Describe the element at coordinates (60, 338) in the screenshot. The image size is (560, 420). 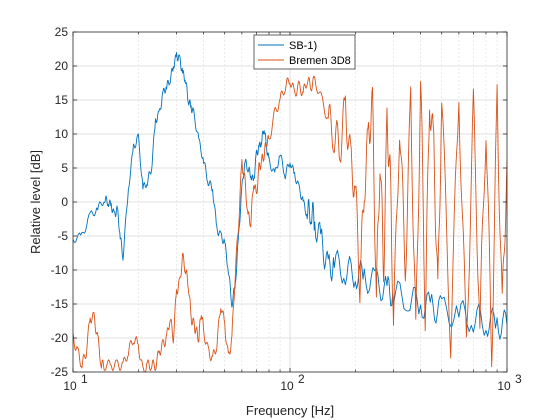
I see `y-tick-label: -20` at that location.